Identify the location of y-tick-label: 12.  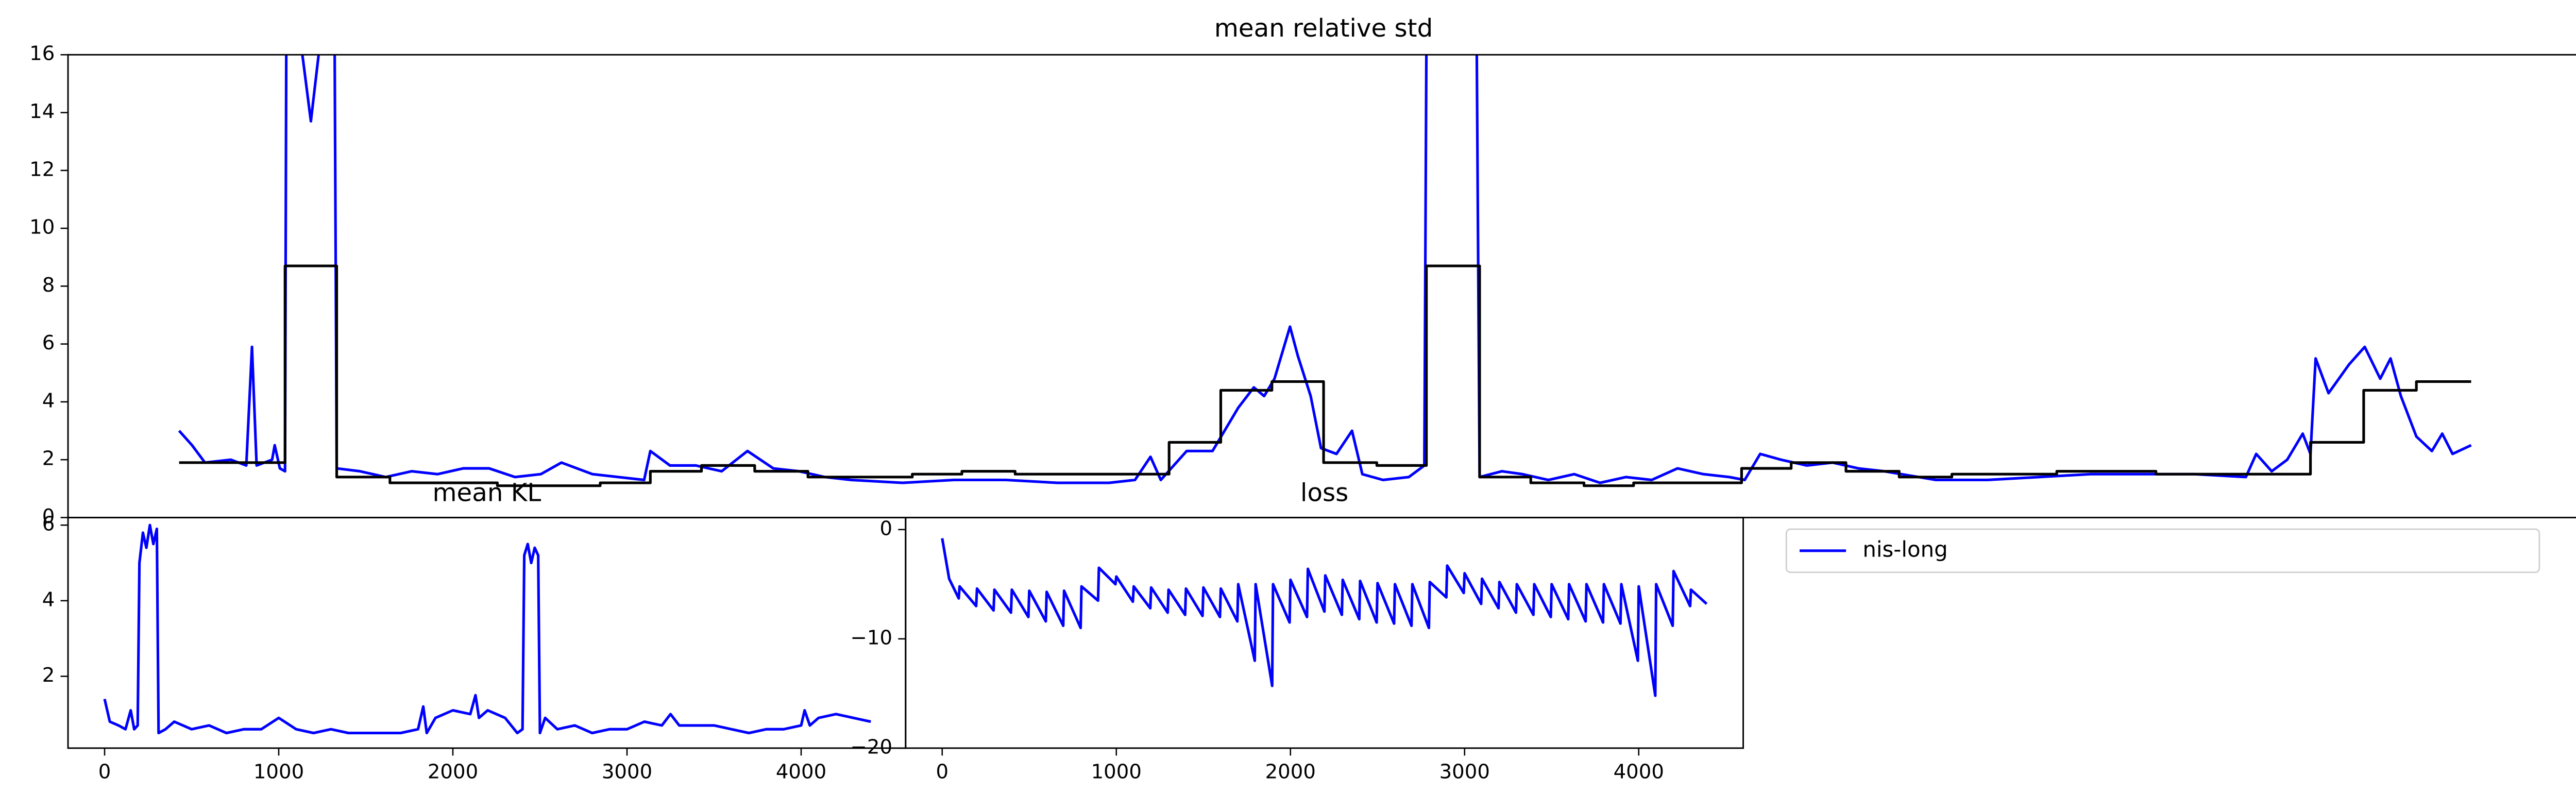
(42, 169).